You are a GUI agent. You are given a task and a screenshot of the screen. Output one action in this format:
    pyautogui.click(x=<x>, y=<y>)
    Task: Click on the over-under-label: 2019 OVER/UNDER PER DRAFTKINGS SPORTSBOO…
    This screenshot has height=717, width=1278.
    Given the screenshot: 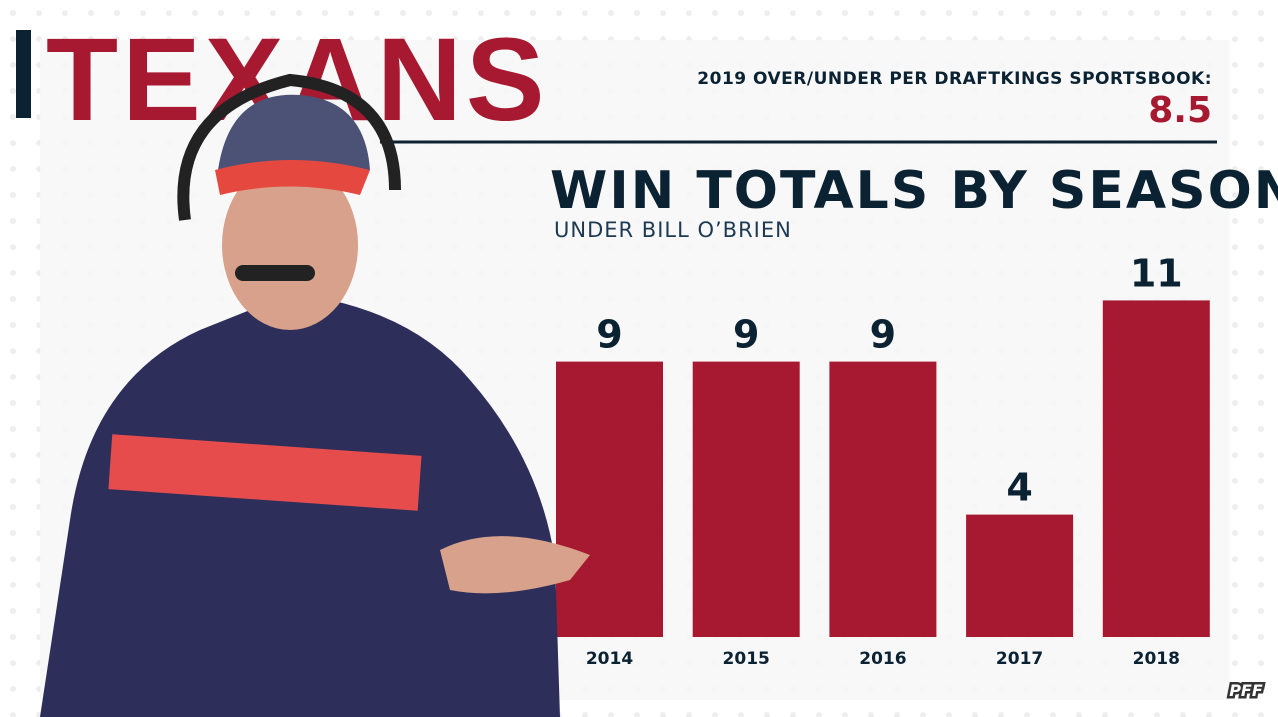 What is the action you would take?
    pyautogui.click(x=954, y=79)
    